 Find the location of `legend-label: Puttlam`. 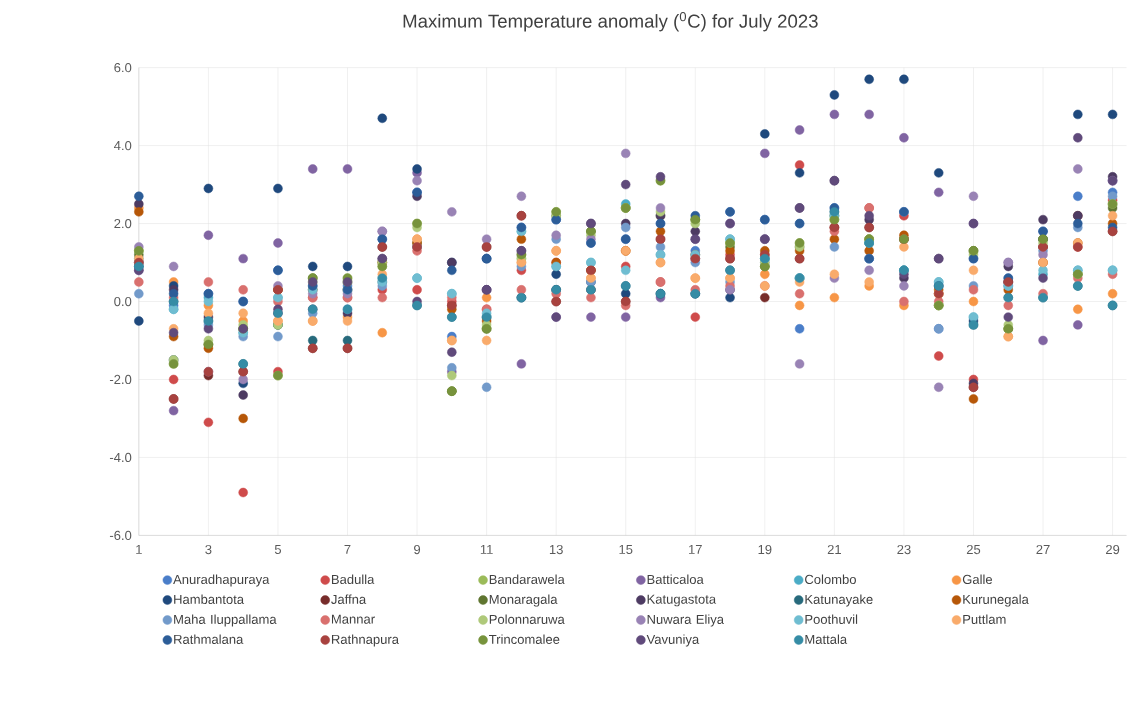

legend-label: Puttlam is located at coordinates (984, 619).